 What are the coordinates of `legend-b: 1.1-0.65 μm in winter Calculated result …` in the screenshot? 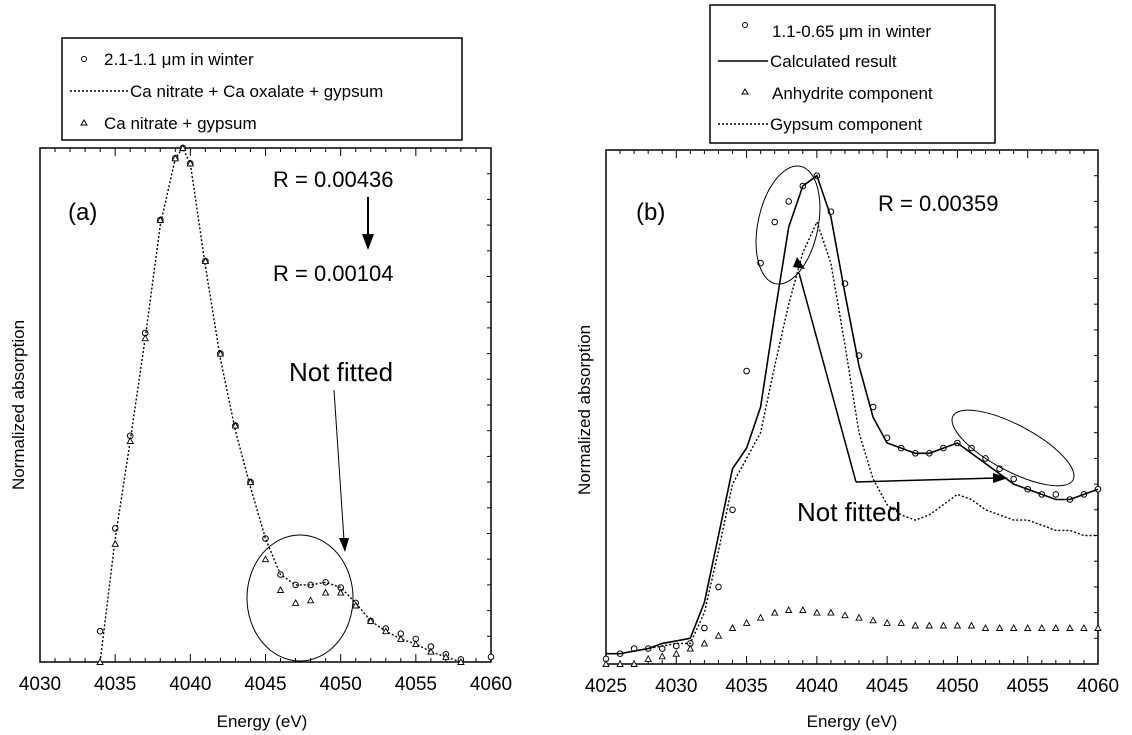 It's located at (852, 74).